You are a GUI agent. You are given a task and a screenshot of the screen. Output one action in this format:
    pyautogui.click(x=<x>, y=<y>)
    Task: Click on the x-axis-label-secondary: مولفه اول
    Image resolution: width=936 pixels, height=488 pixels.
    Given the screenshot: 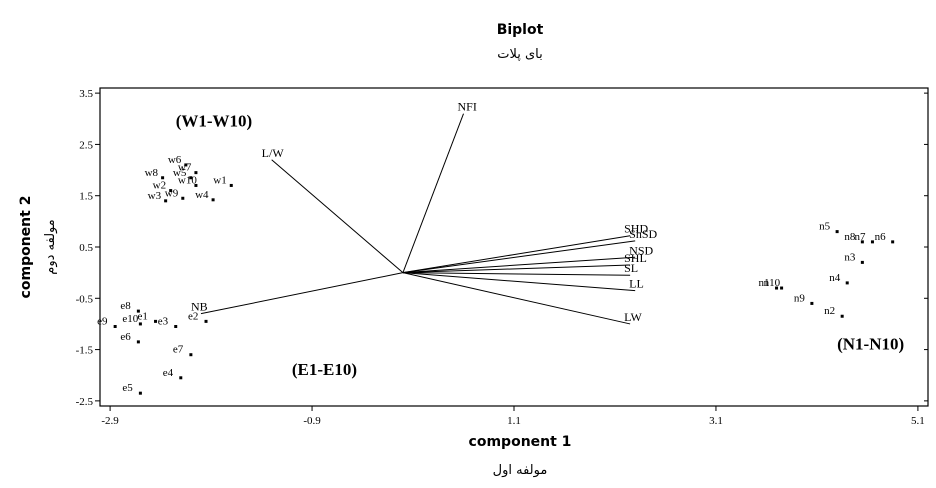 What is the action you would take?
    pyautogui.click(x=520, y=470)
    